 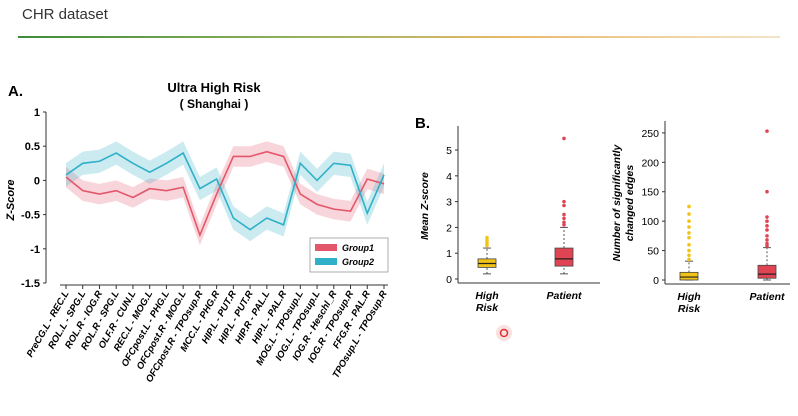 I want to click on panel-a-y-tick-label: 0.5, so click(x=32, y=147).